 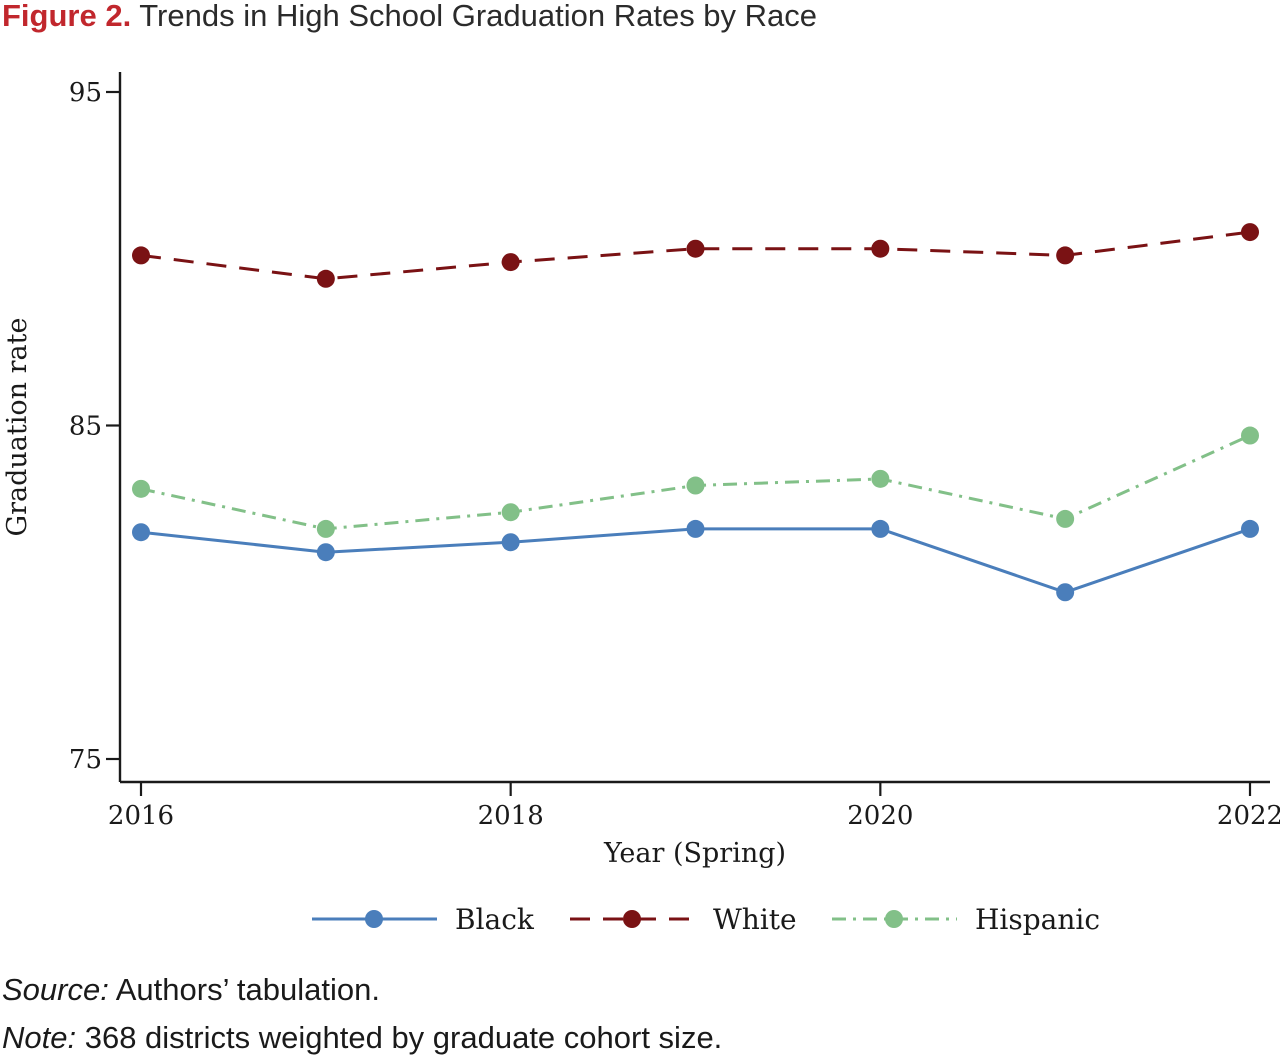 I want to click on y-tick-label: 75, so click(x=85, y=760).